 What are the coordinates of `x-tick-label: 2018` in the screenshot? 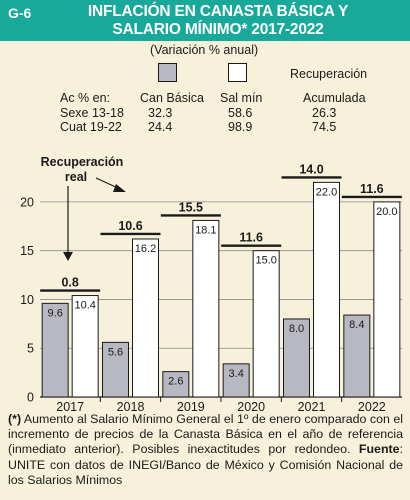 It's located at (131, 406).